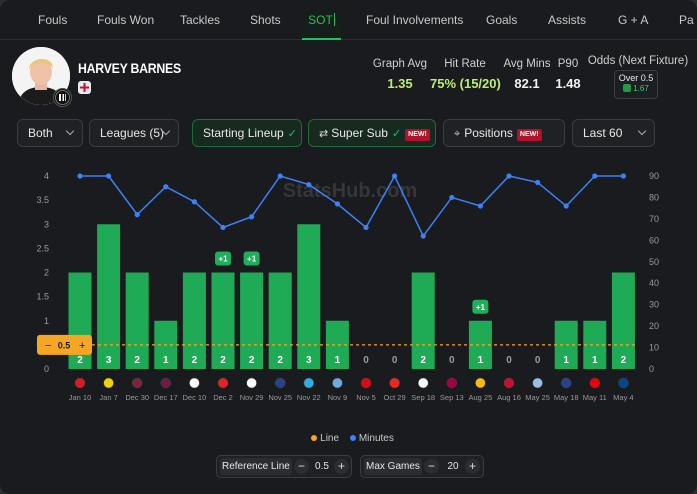 The image size is (697, 494). What do you see at coordinates (595, 397) in the screenshot?
I see `x-tick-label: May 11` at bounding box center [595, 397].